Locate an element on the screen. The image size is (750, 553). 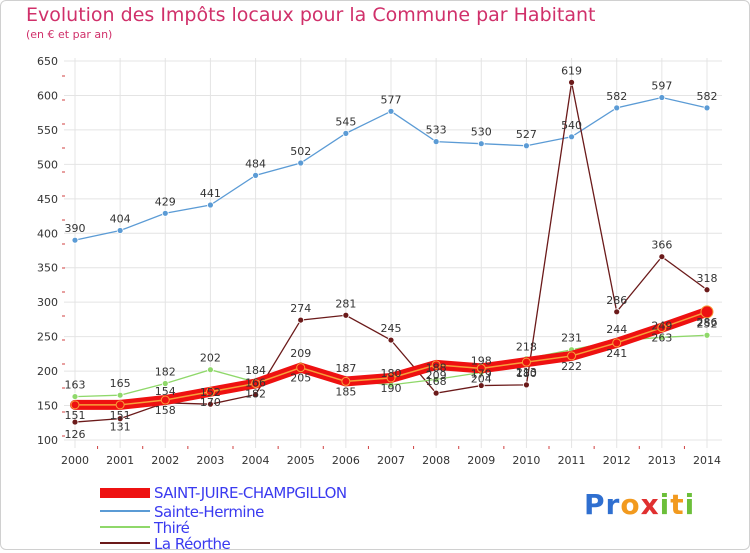
data-label-1: 545 is located at coordinates (345, 121).